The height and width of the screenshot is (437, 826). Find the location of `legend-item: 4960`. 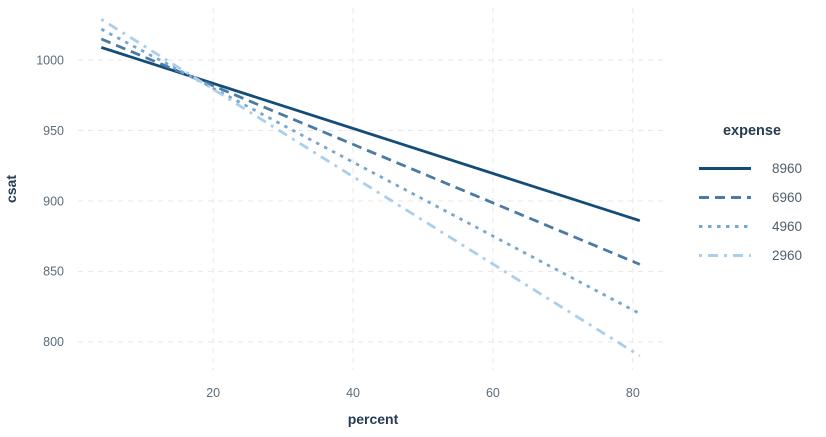

legend-item: 4960 is located at coordinates (752, 226).